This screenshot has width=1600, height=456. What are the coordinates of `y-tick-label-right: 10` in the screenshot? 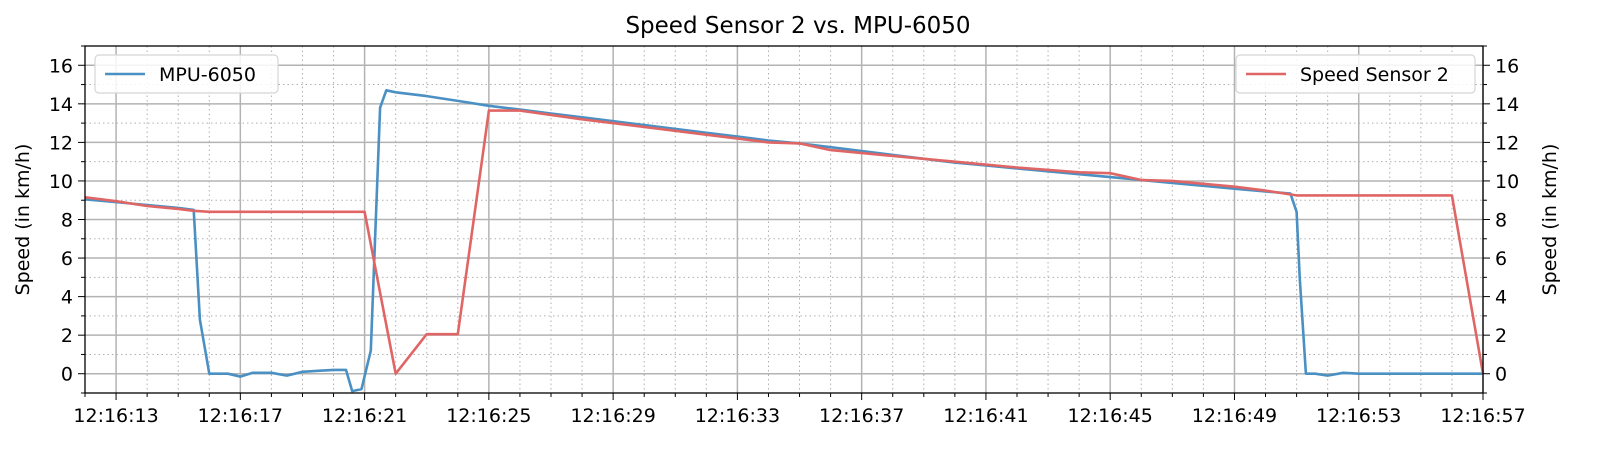 It's located at (1507, 182).